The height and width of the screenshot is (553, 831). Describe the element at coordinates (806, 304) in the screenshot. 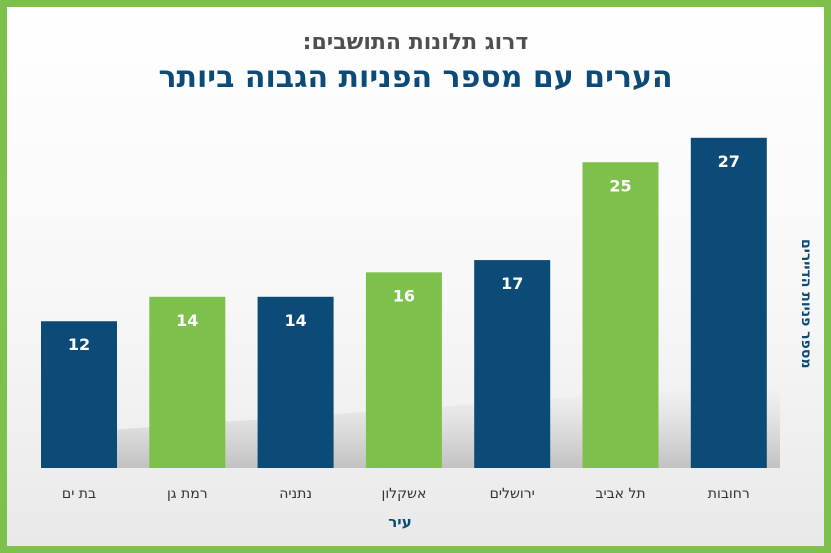

I see `y-axis-label: מספר פניות הדיירים` at that location.